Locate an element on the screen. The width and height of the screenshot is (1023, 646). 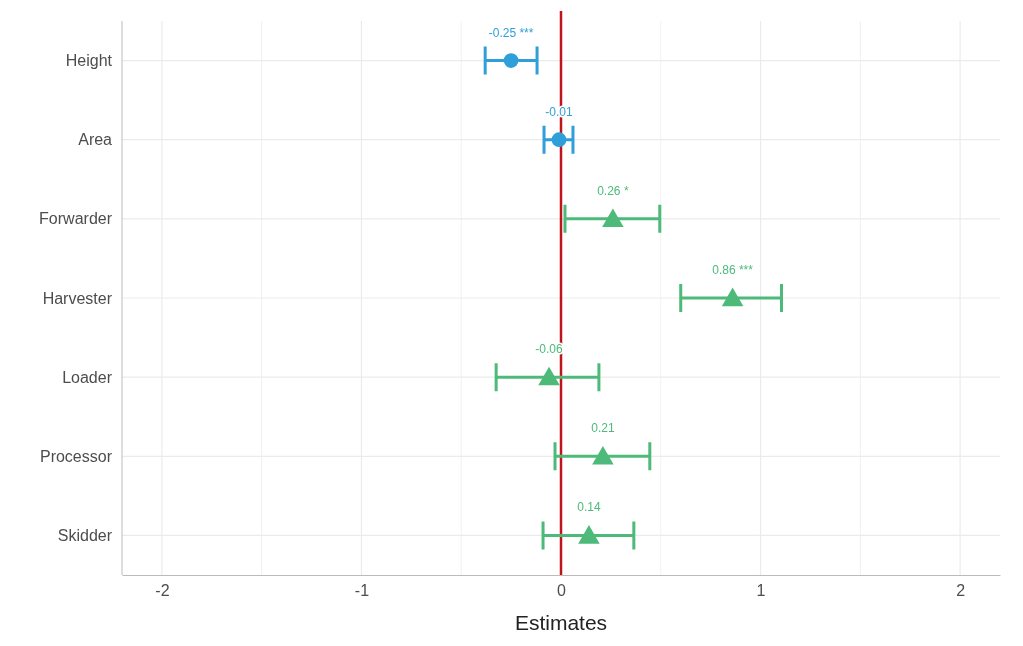
y-tick-label: Processor is located at coordinates (76, 456).